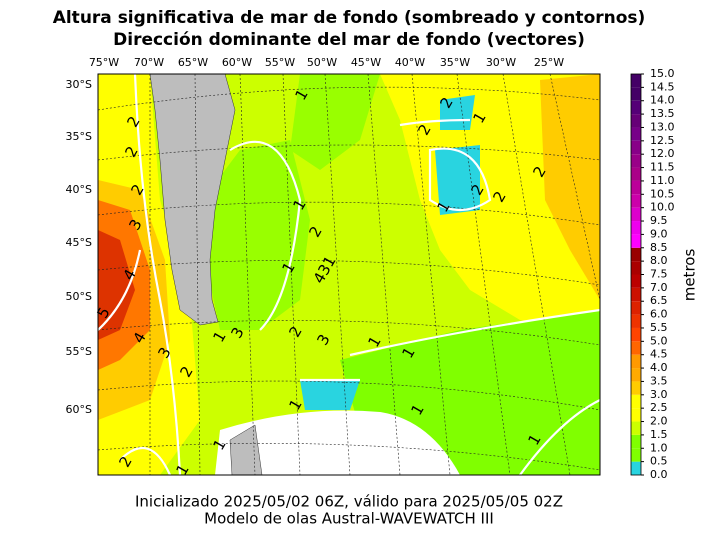 Image resolution: width=708 pixels, height=541 pixels. I want to click on lon-label: 35°W, so click(455, 62).